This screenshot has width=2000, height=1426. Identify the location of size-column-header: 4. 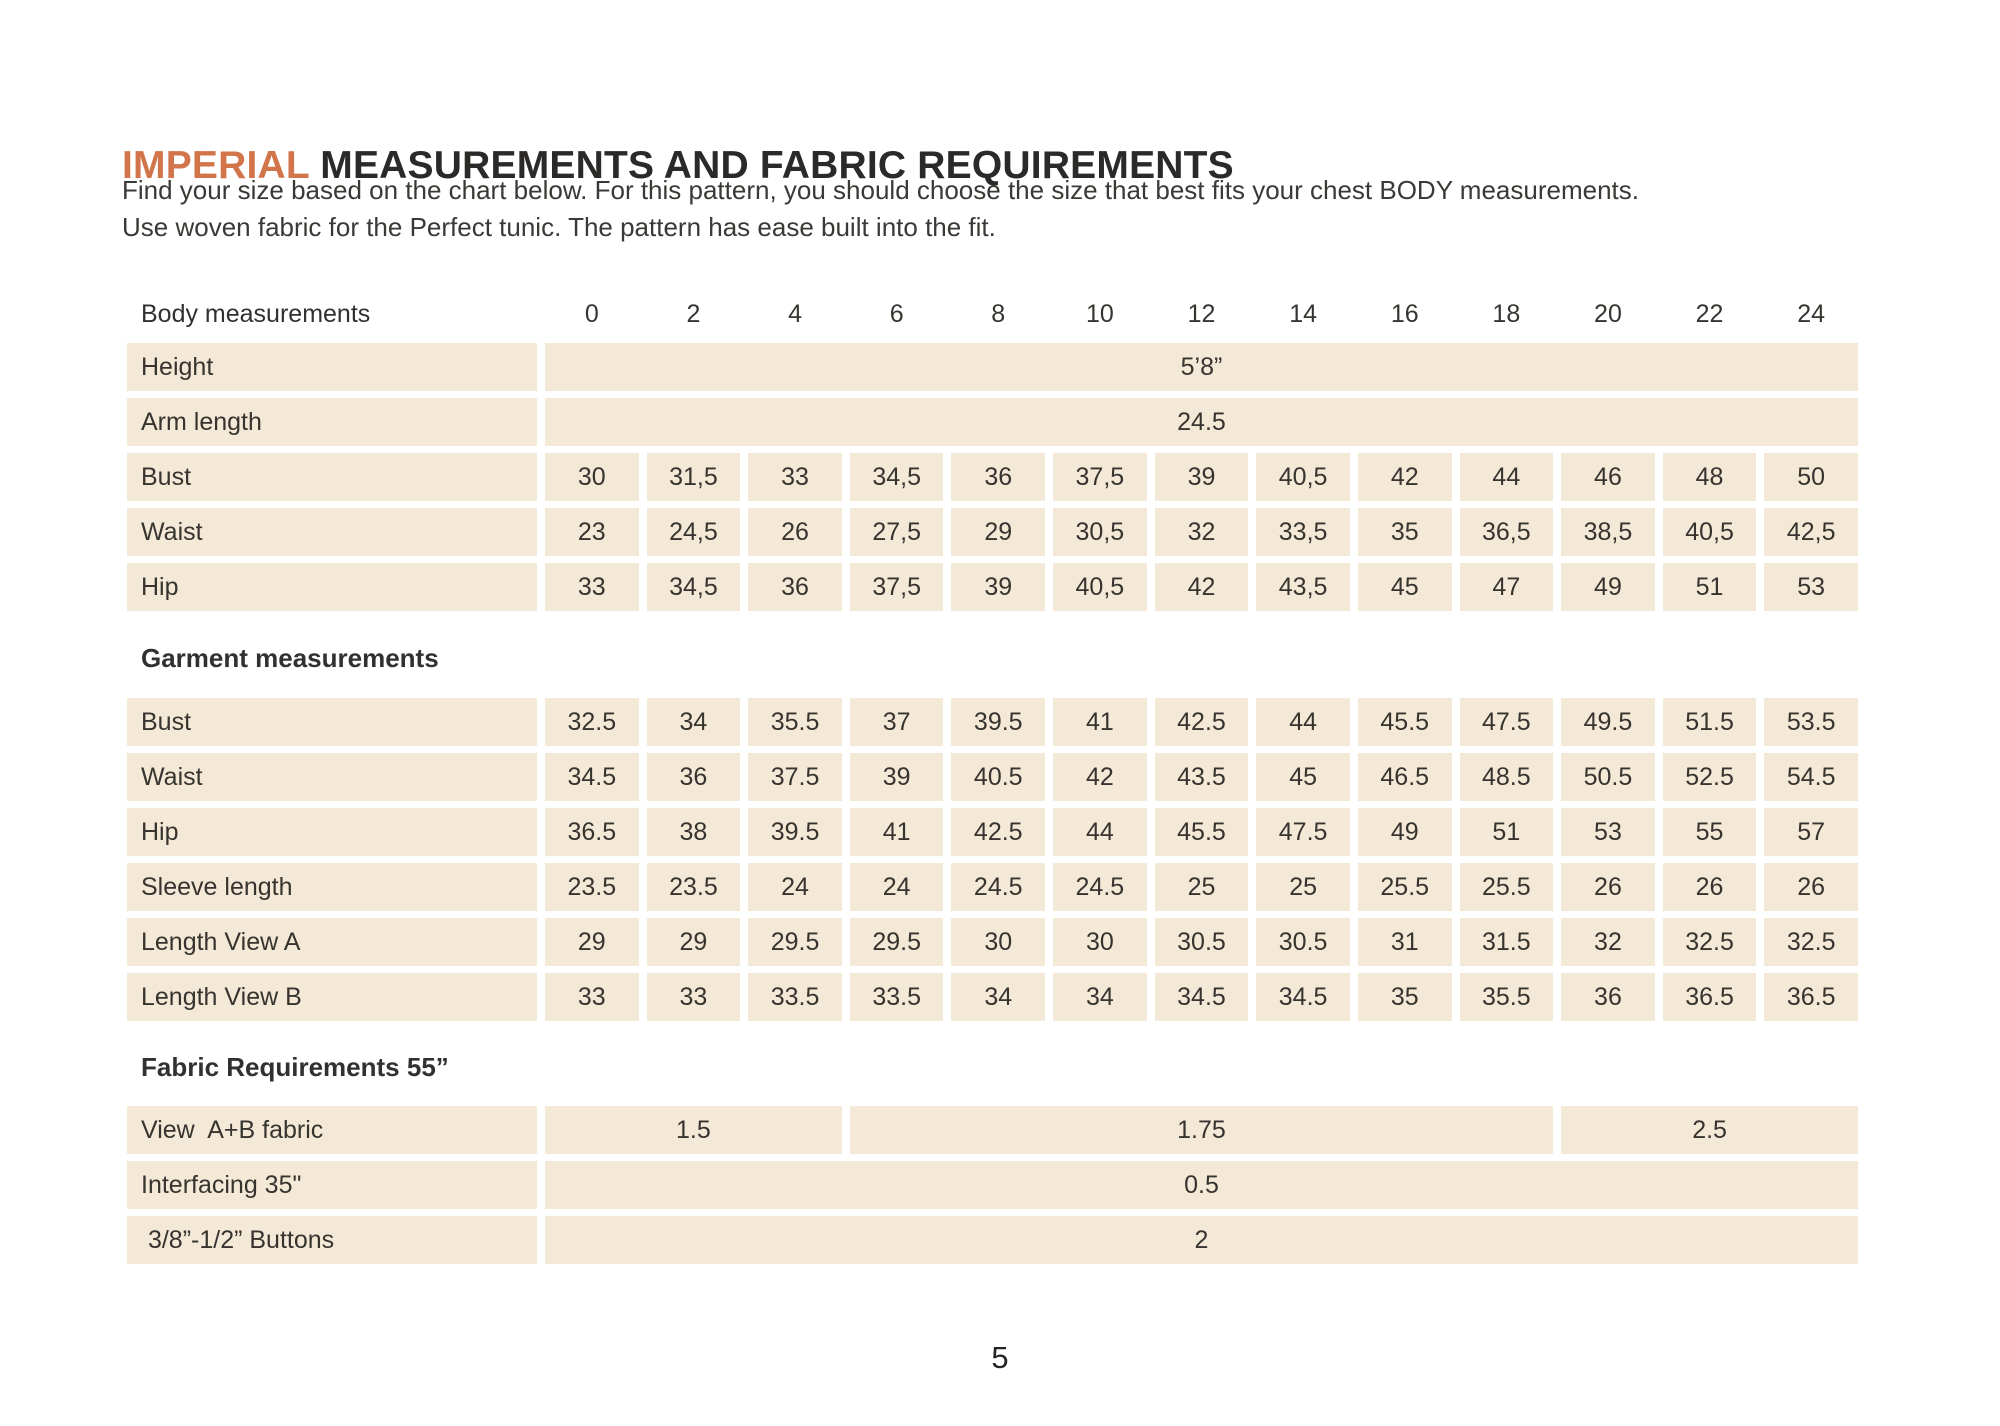
(795, 313).